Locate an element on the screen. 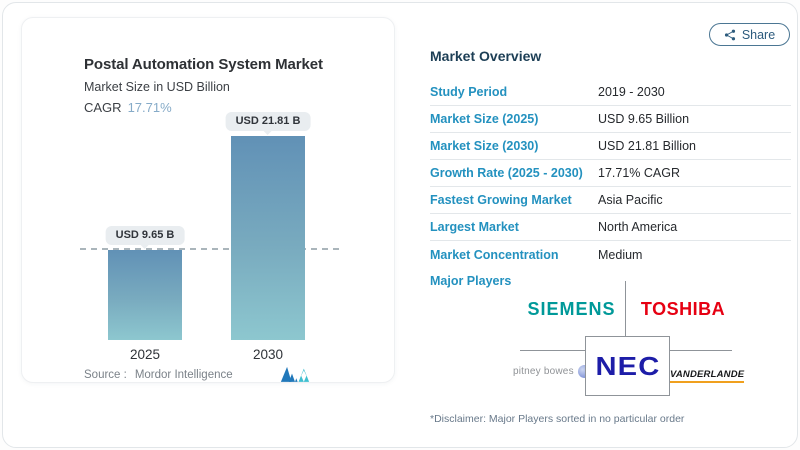 The width and height of the screenshot is (800, 450). logo-grid-vertical-divider is located at coordinates (625, 309).